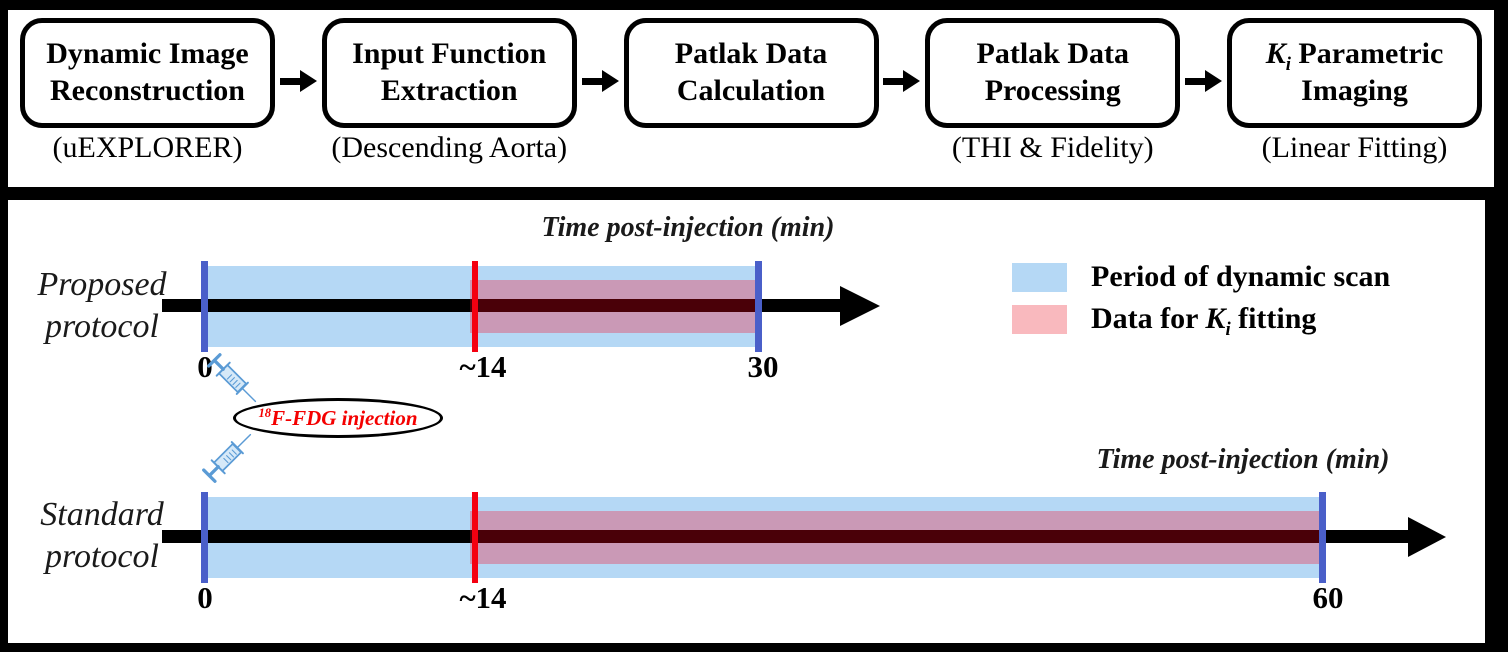  I want to click on flow-box-label-line: Extraction, so click(449, 90).